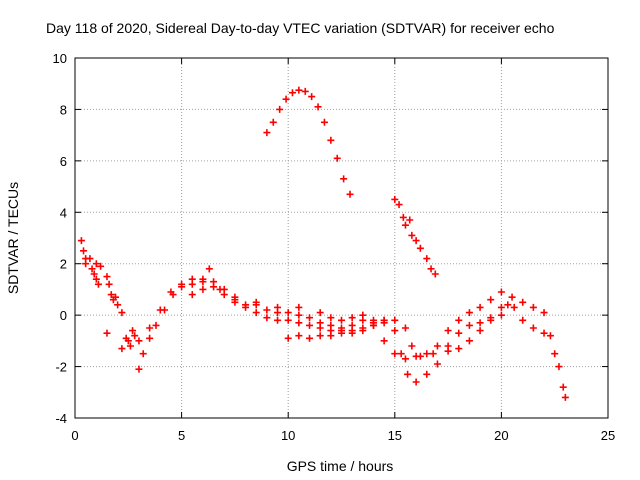  I want to click on y-tick-label: 6, so click(63, 161).